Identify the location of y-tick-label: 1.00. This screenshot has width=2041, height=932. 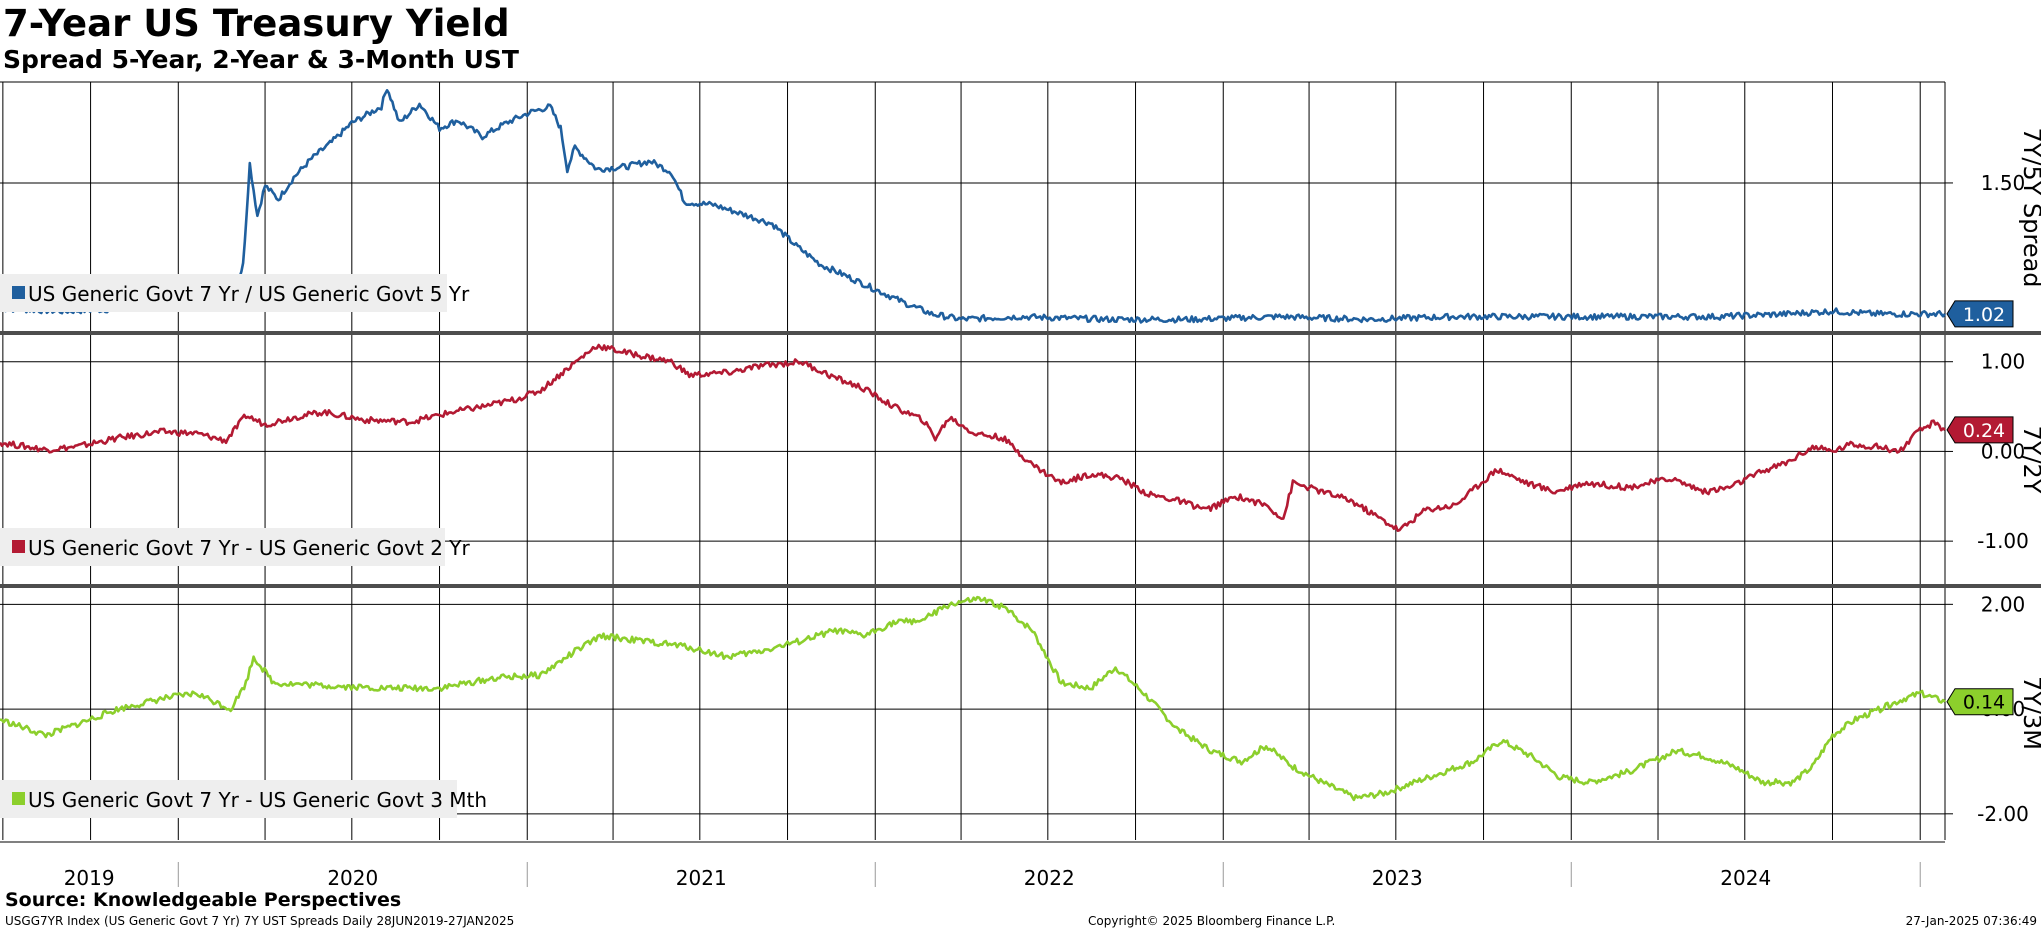
(2003, 362).